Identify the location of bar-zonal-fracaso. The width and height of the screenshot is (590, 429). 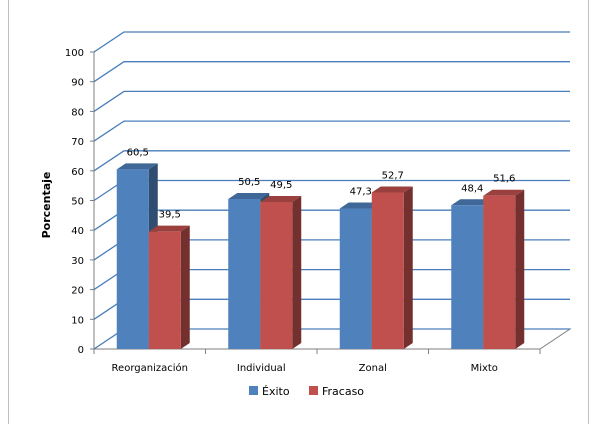
(392, 267).